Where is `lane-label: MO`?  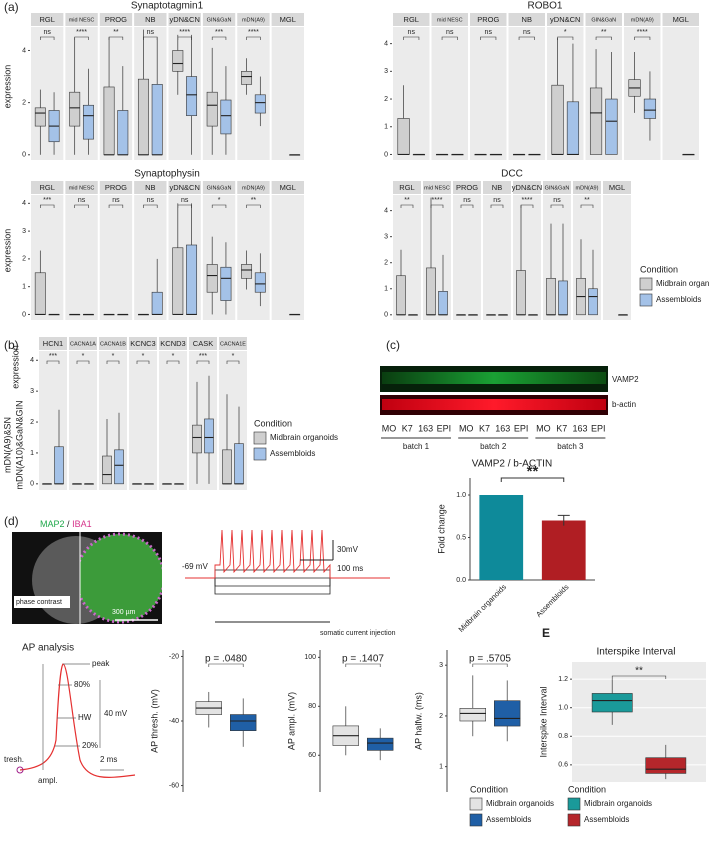 lane-label: MO is located at coordinates (543, 428).